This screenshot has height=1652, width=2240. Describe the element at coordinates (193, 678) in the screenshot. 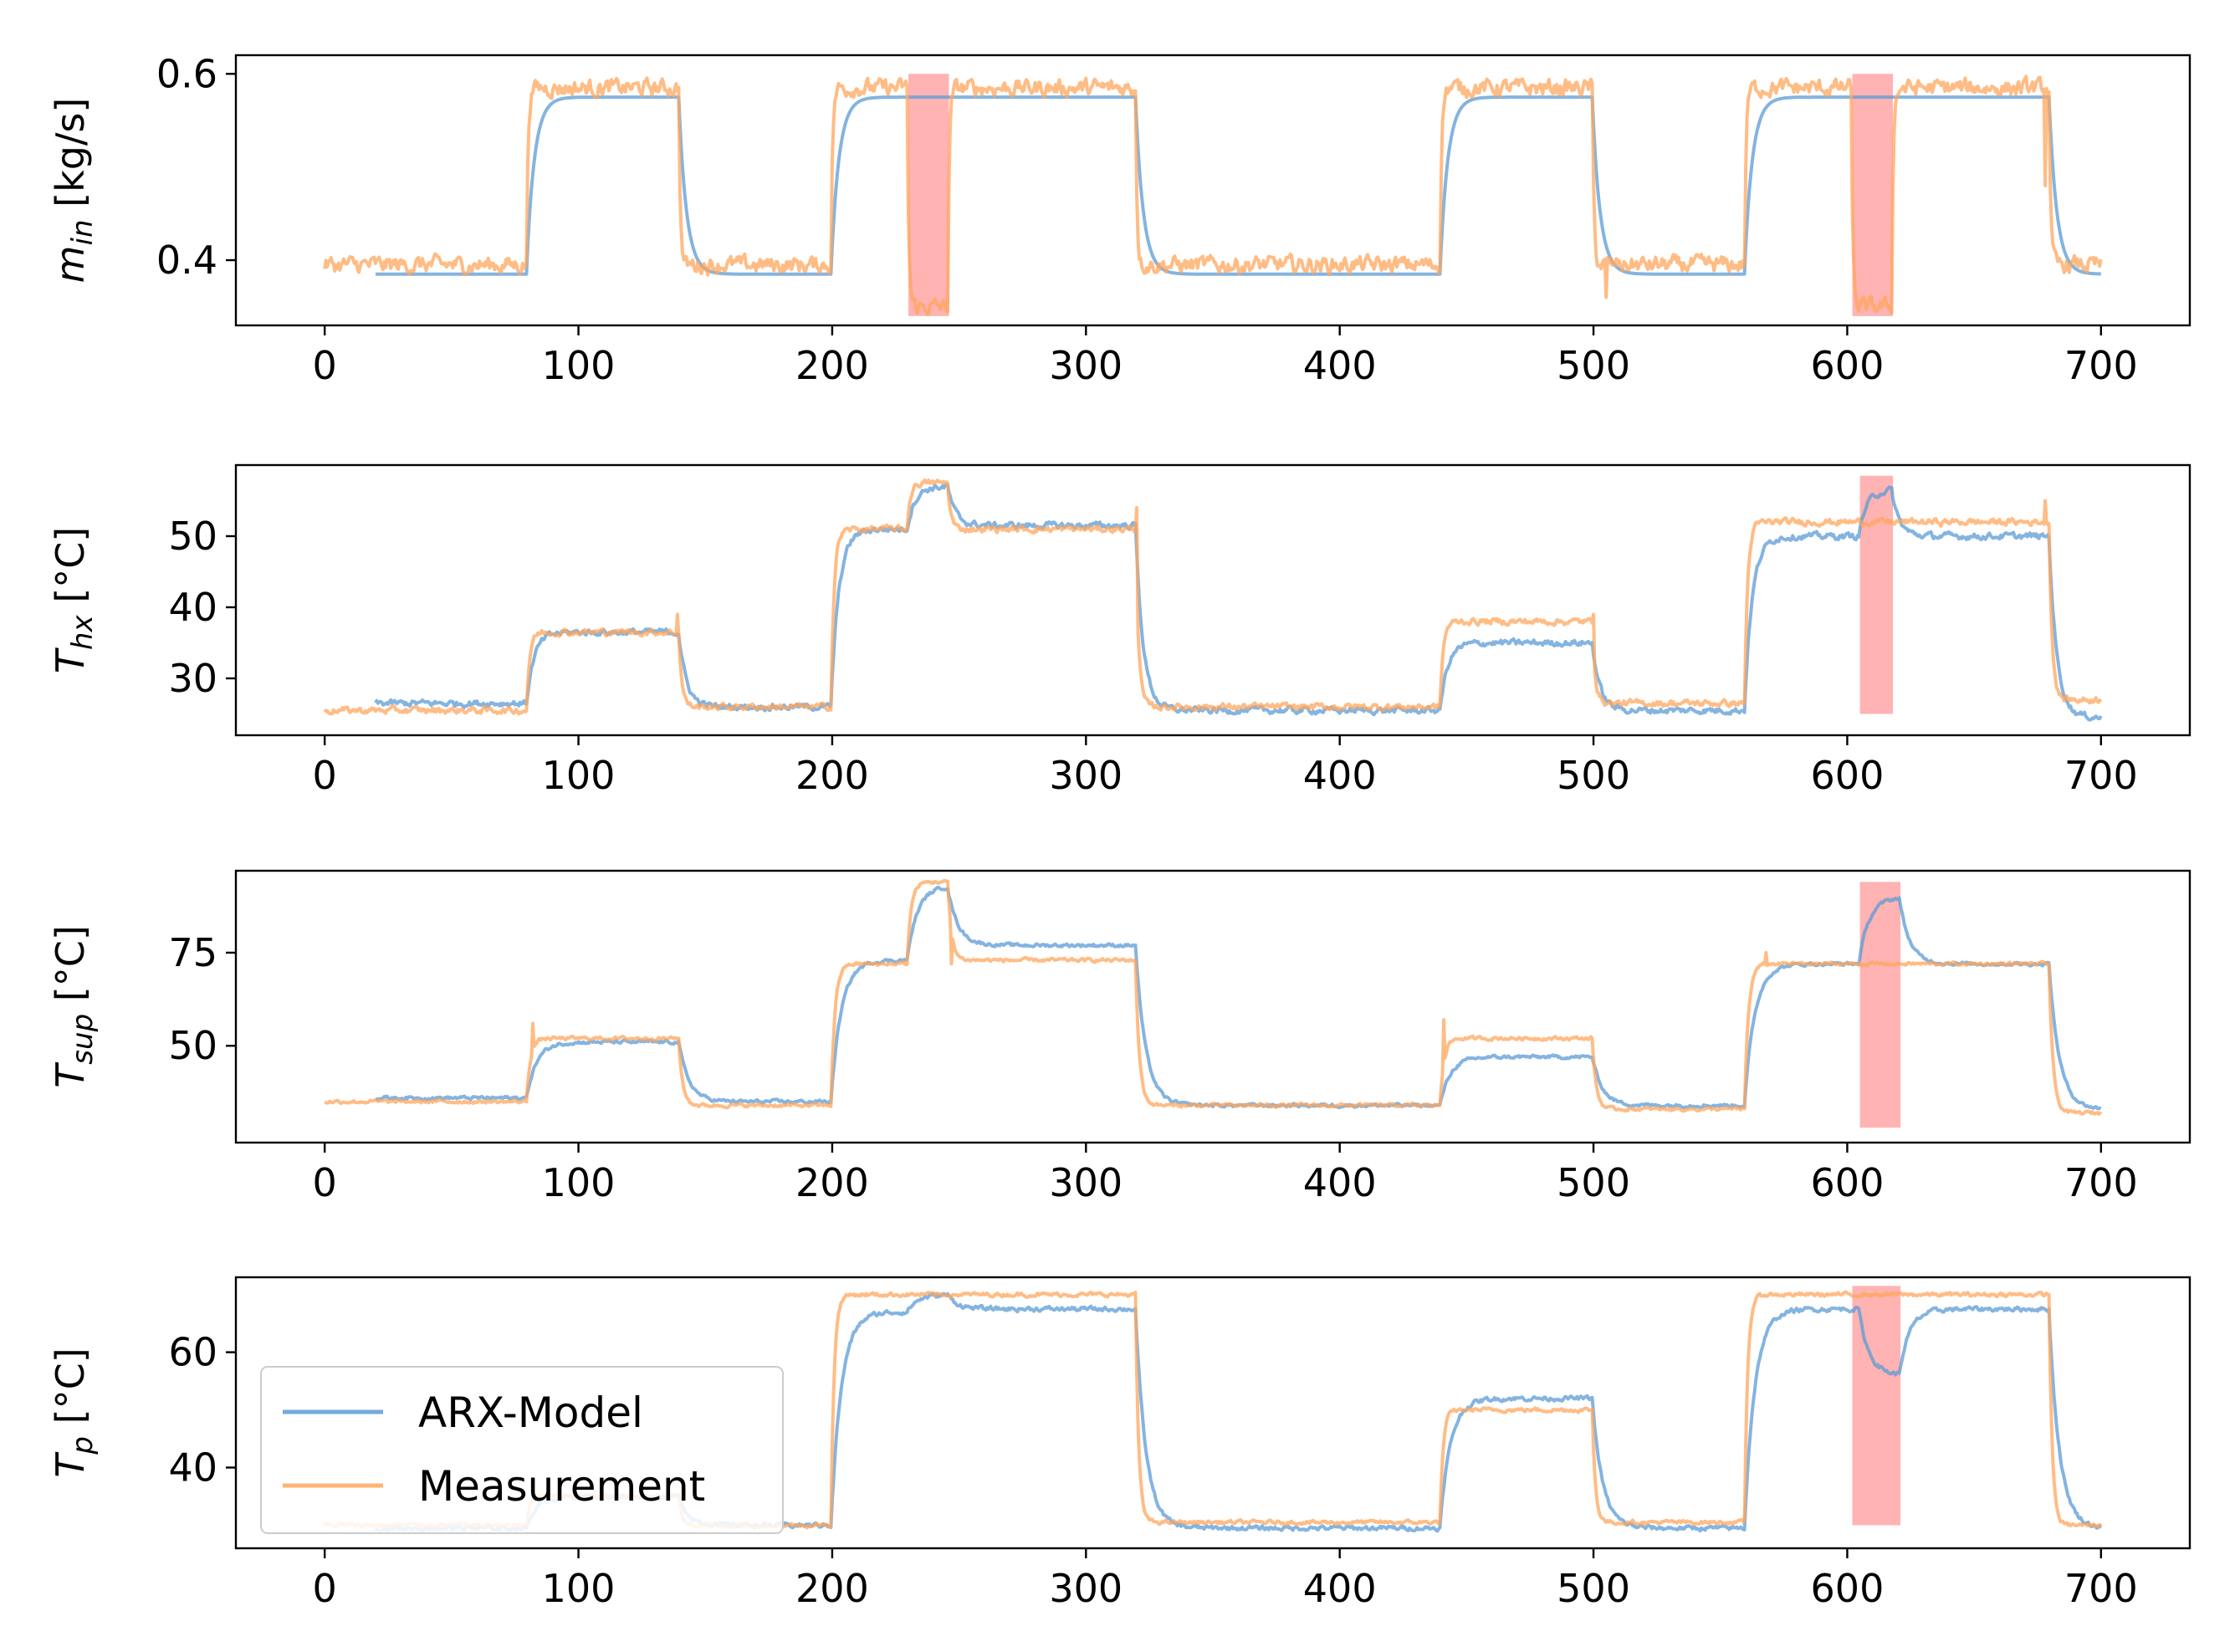

I see `y-tick-label: 30` at that location.